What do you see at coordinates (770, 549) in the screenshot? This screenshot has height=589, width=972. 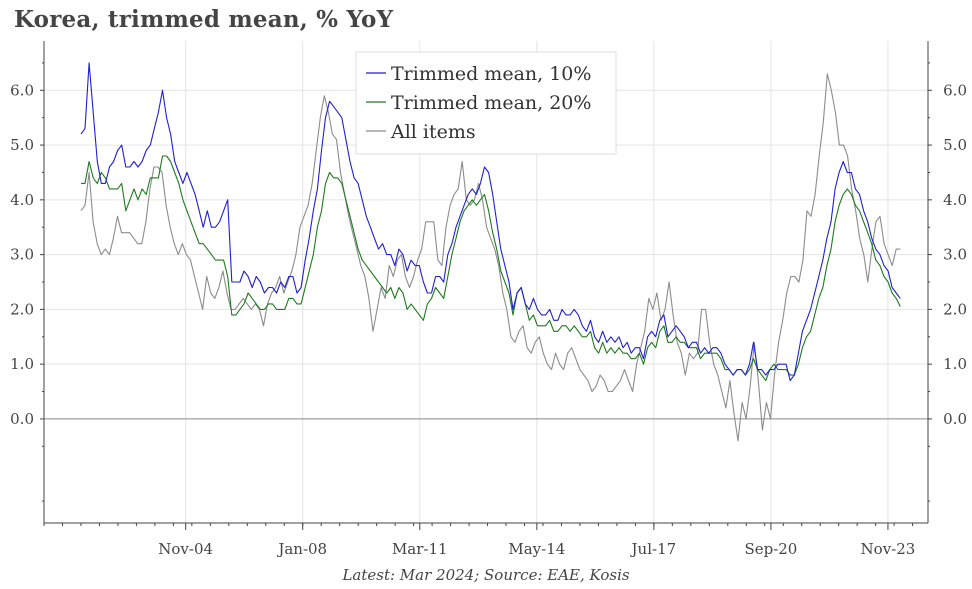 I see `x-tick-label: Sep-20` at bounding box center [770, 549].